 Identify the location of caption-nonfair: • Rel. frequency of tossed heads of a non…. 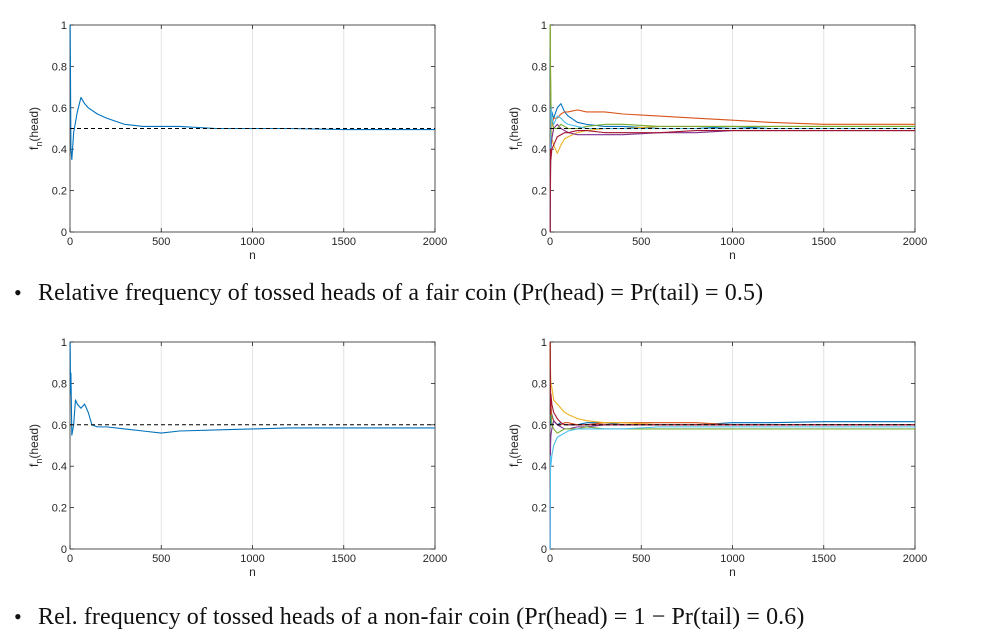
(409, 617).